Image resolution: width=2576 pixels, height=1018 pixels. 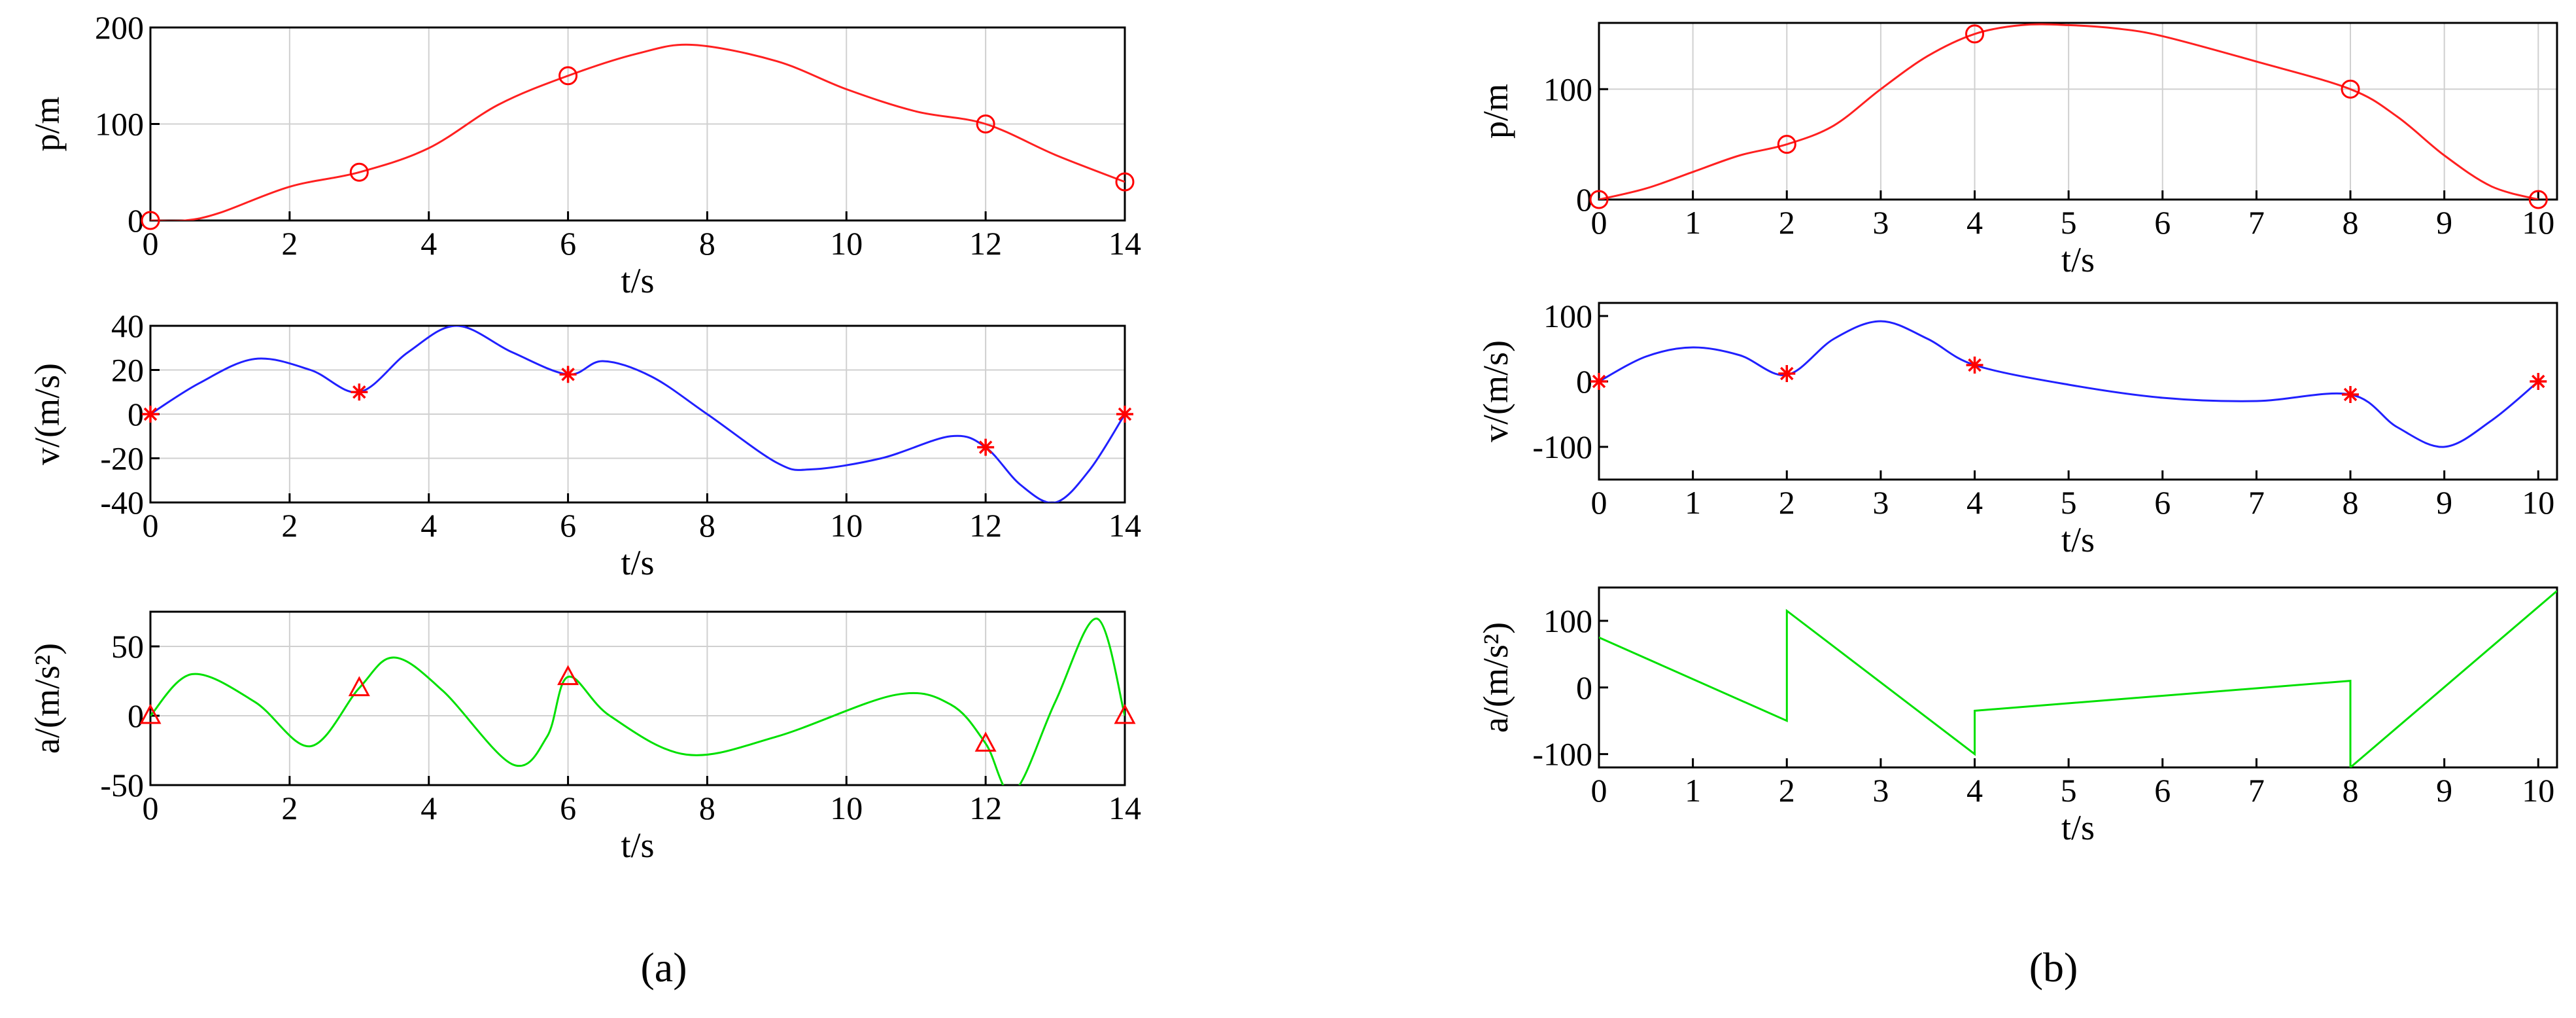 What do you see at coordinates (1881, 502) in the screenshot?
I see `x-tick-label: 3` at bounding box center [1881, 502].